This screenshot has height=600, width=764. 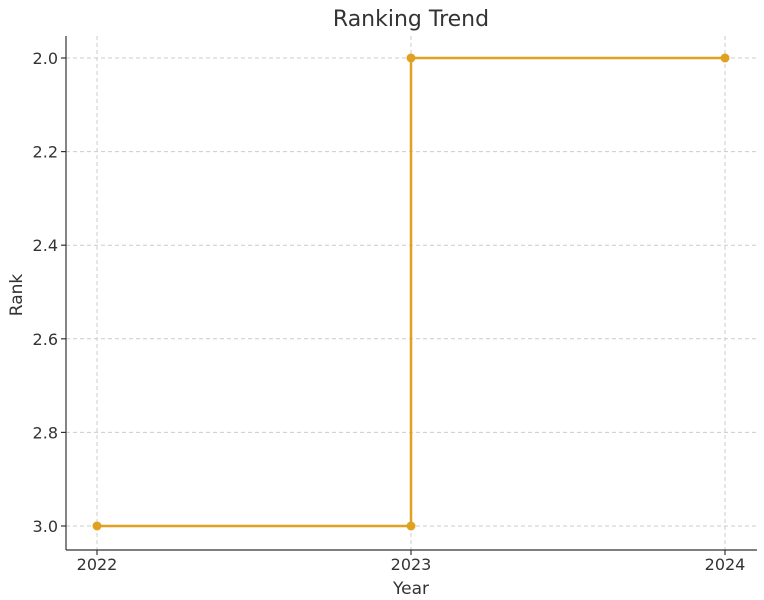 I want to click on x-tick-label: 2024, so click(x=725, y=564).